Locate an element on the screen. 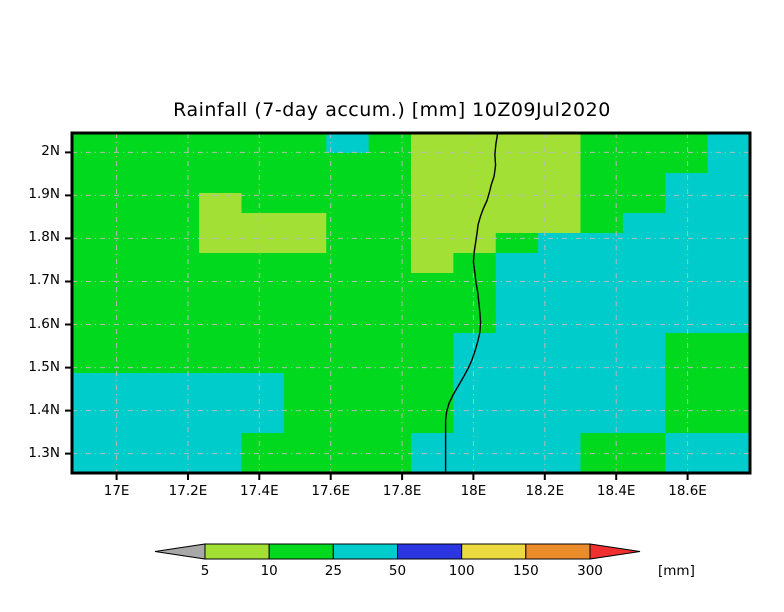 The height and width of the screenshot is (612, 784). colorbar-tick-label: 150 is located at coordinates (525, 571).